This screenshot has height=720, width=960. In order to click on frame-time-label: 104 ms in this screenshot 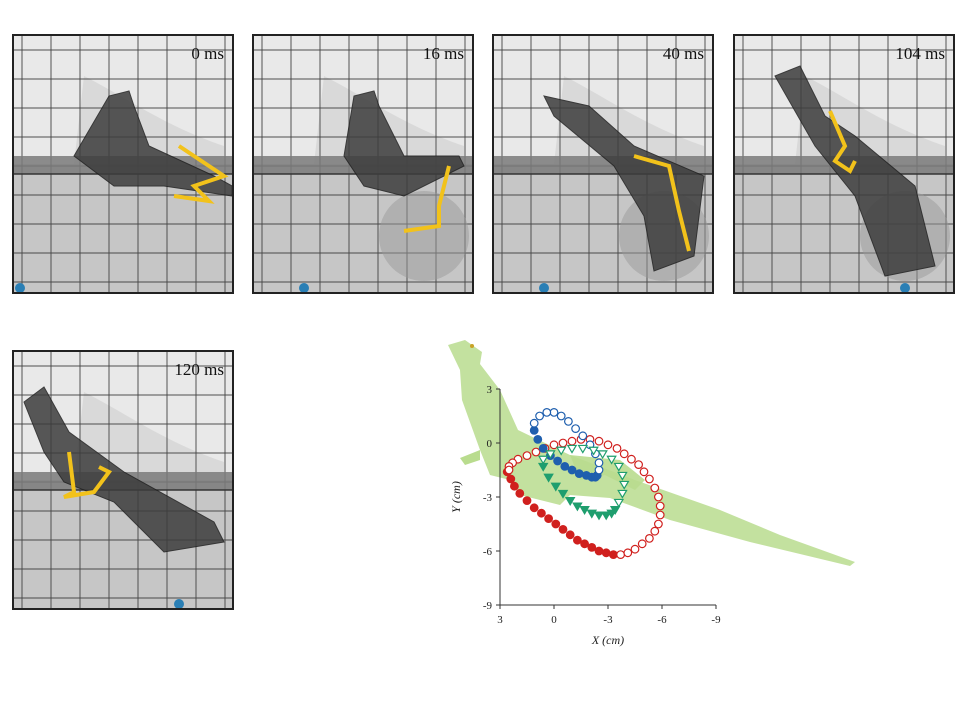, I will do `click(920, 53)`.